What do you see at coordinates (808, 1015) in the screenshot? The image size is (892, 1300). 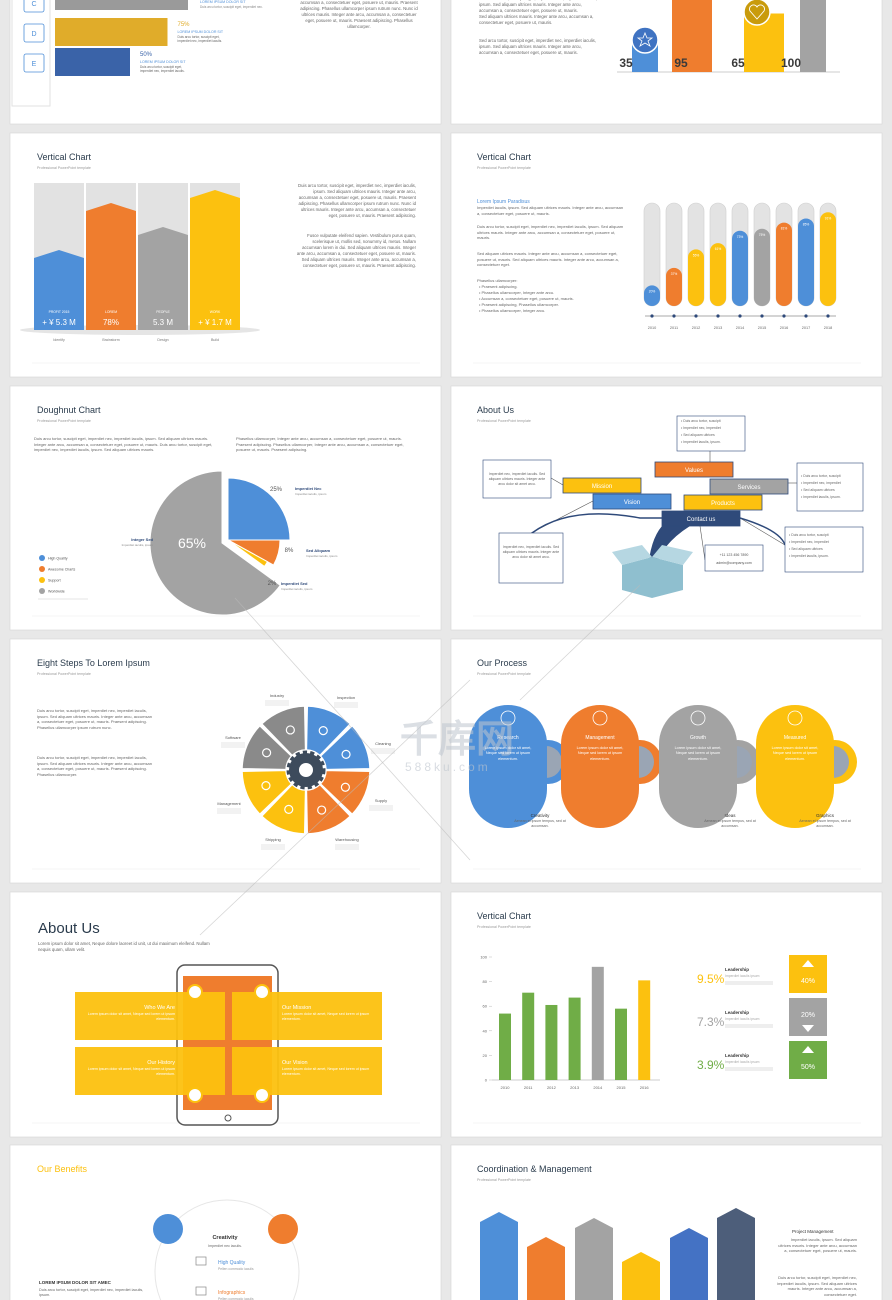 I see `change-label: 20%` at bounding box center [808, 1015].